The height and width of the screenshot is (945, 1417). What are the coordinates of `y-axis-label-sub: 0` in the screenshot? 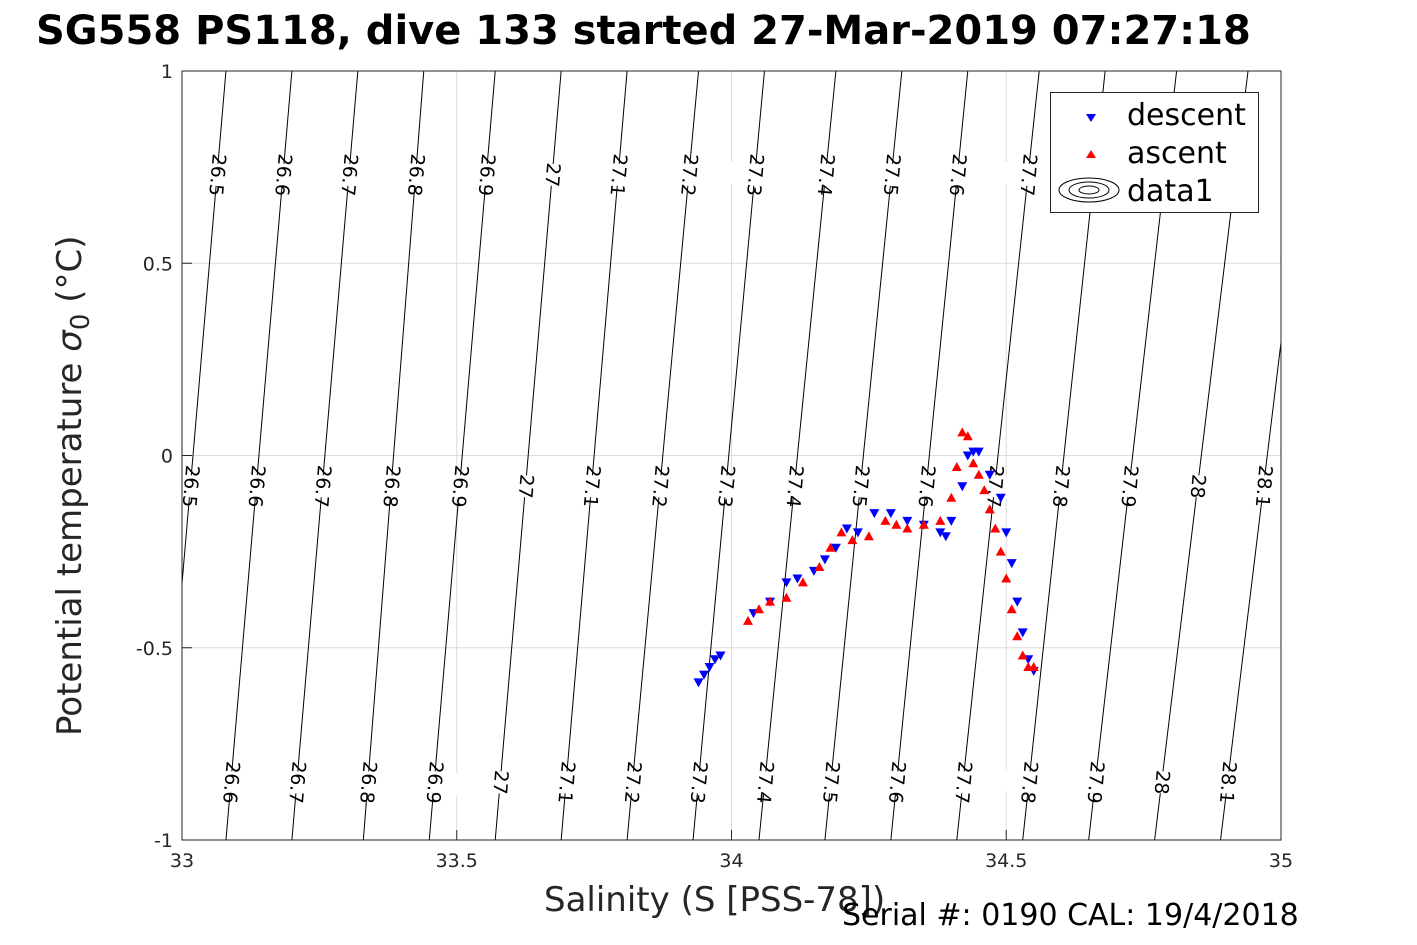 It's located at (80, 322).